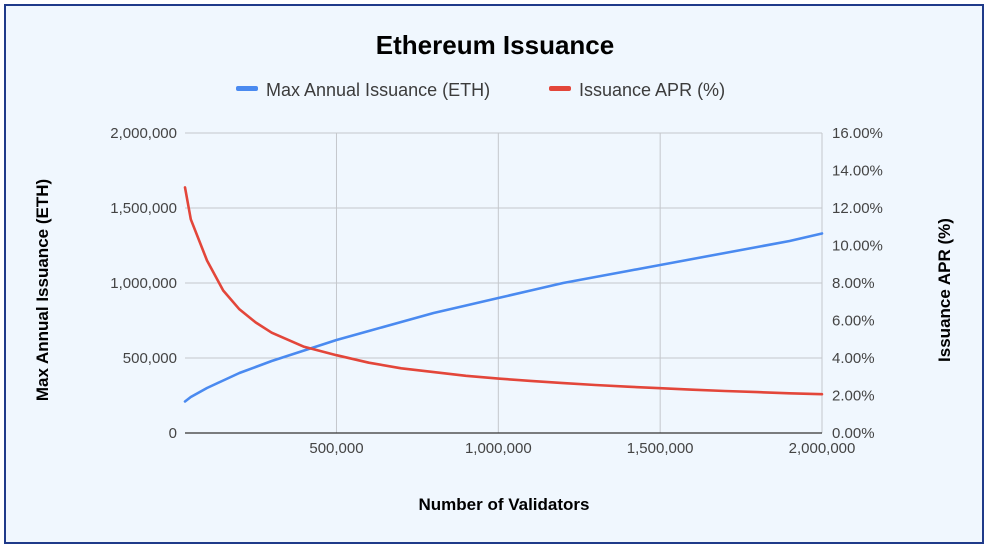 Image resolution: width=993 pixels, height=553 pixels. What do you see at coordinates (582, 448) in the screenshot?
I see `x-axis-ticks: 500,000 1,000,000 1,500,000 2,000,000` at bounding box center [582, 448].